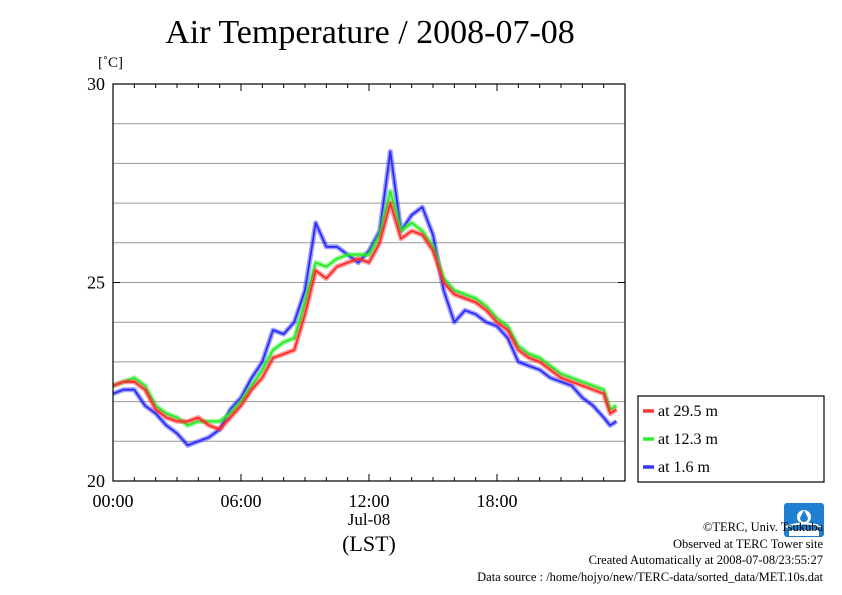 Image resolution: width=842 pixels, height=595 pixels. I want to click on x-tick-label: 00:00, so click(112, 501).